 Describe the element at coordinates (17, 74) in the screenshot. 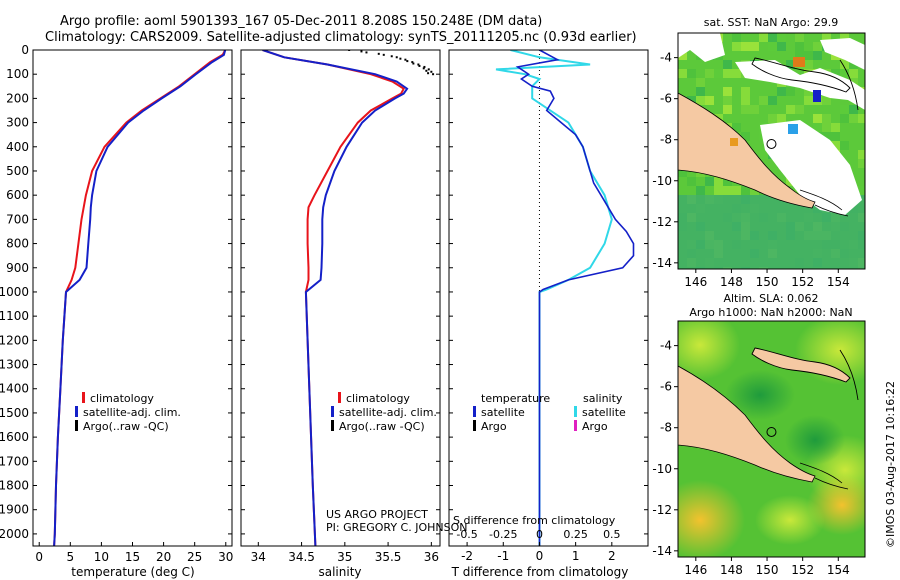

I see `depth-tick-label: 100` at that location.